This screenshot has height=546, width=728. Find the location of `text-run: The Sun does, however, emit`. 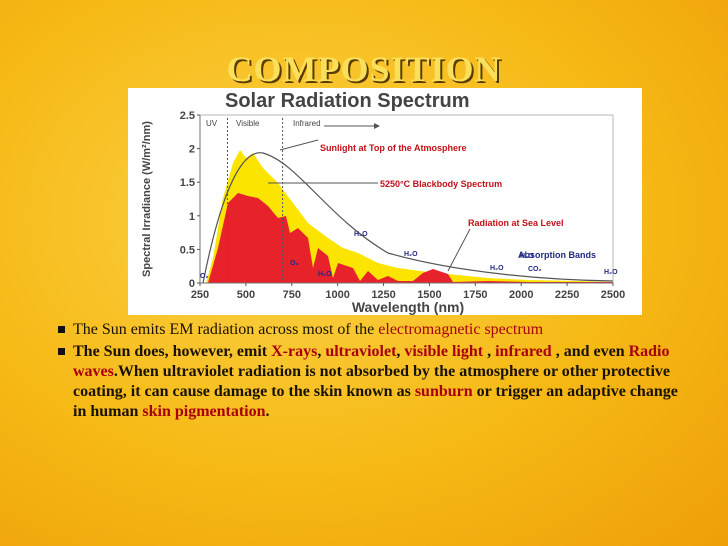

text-run: The Sun does, however, emit is located at coordinates (172, 351).